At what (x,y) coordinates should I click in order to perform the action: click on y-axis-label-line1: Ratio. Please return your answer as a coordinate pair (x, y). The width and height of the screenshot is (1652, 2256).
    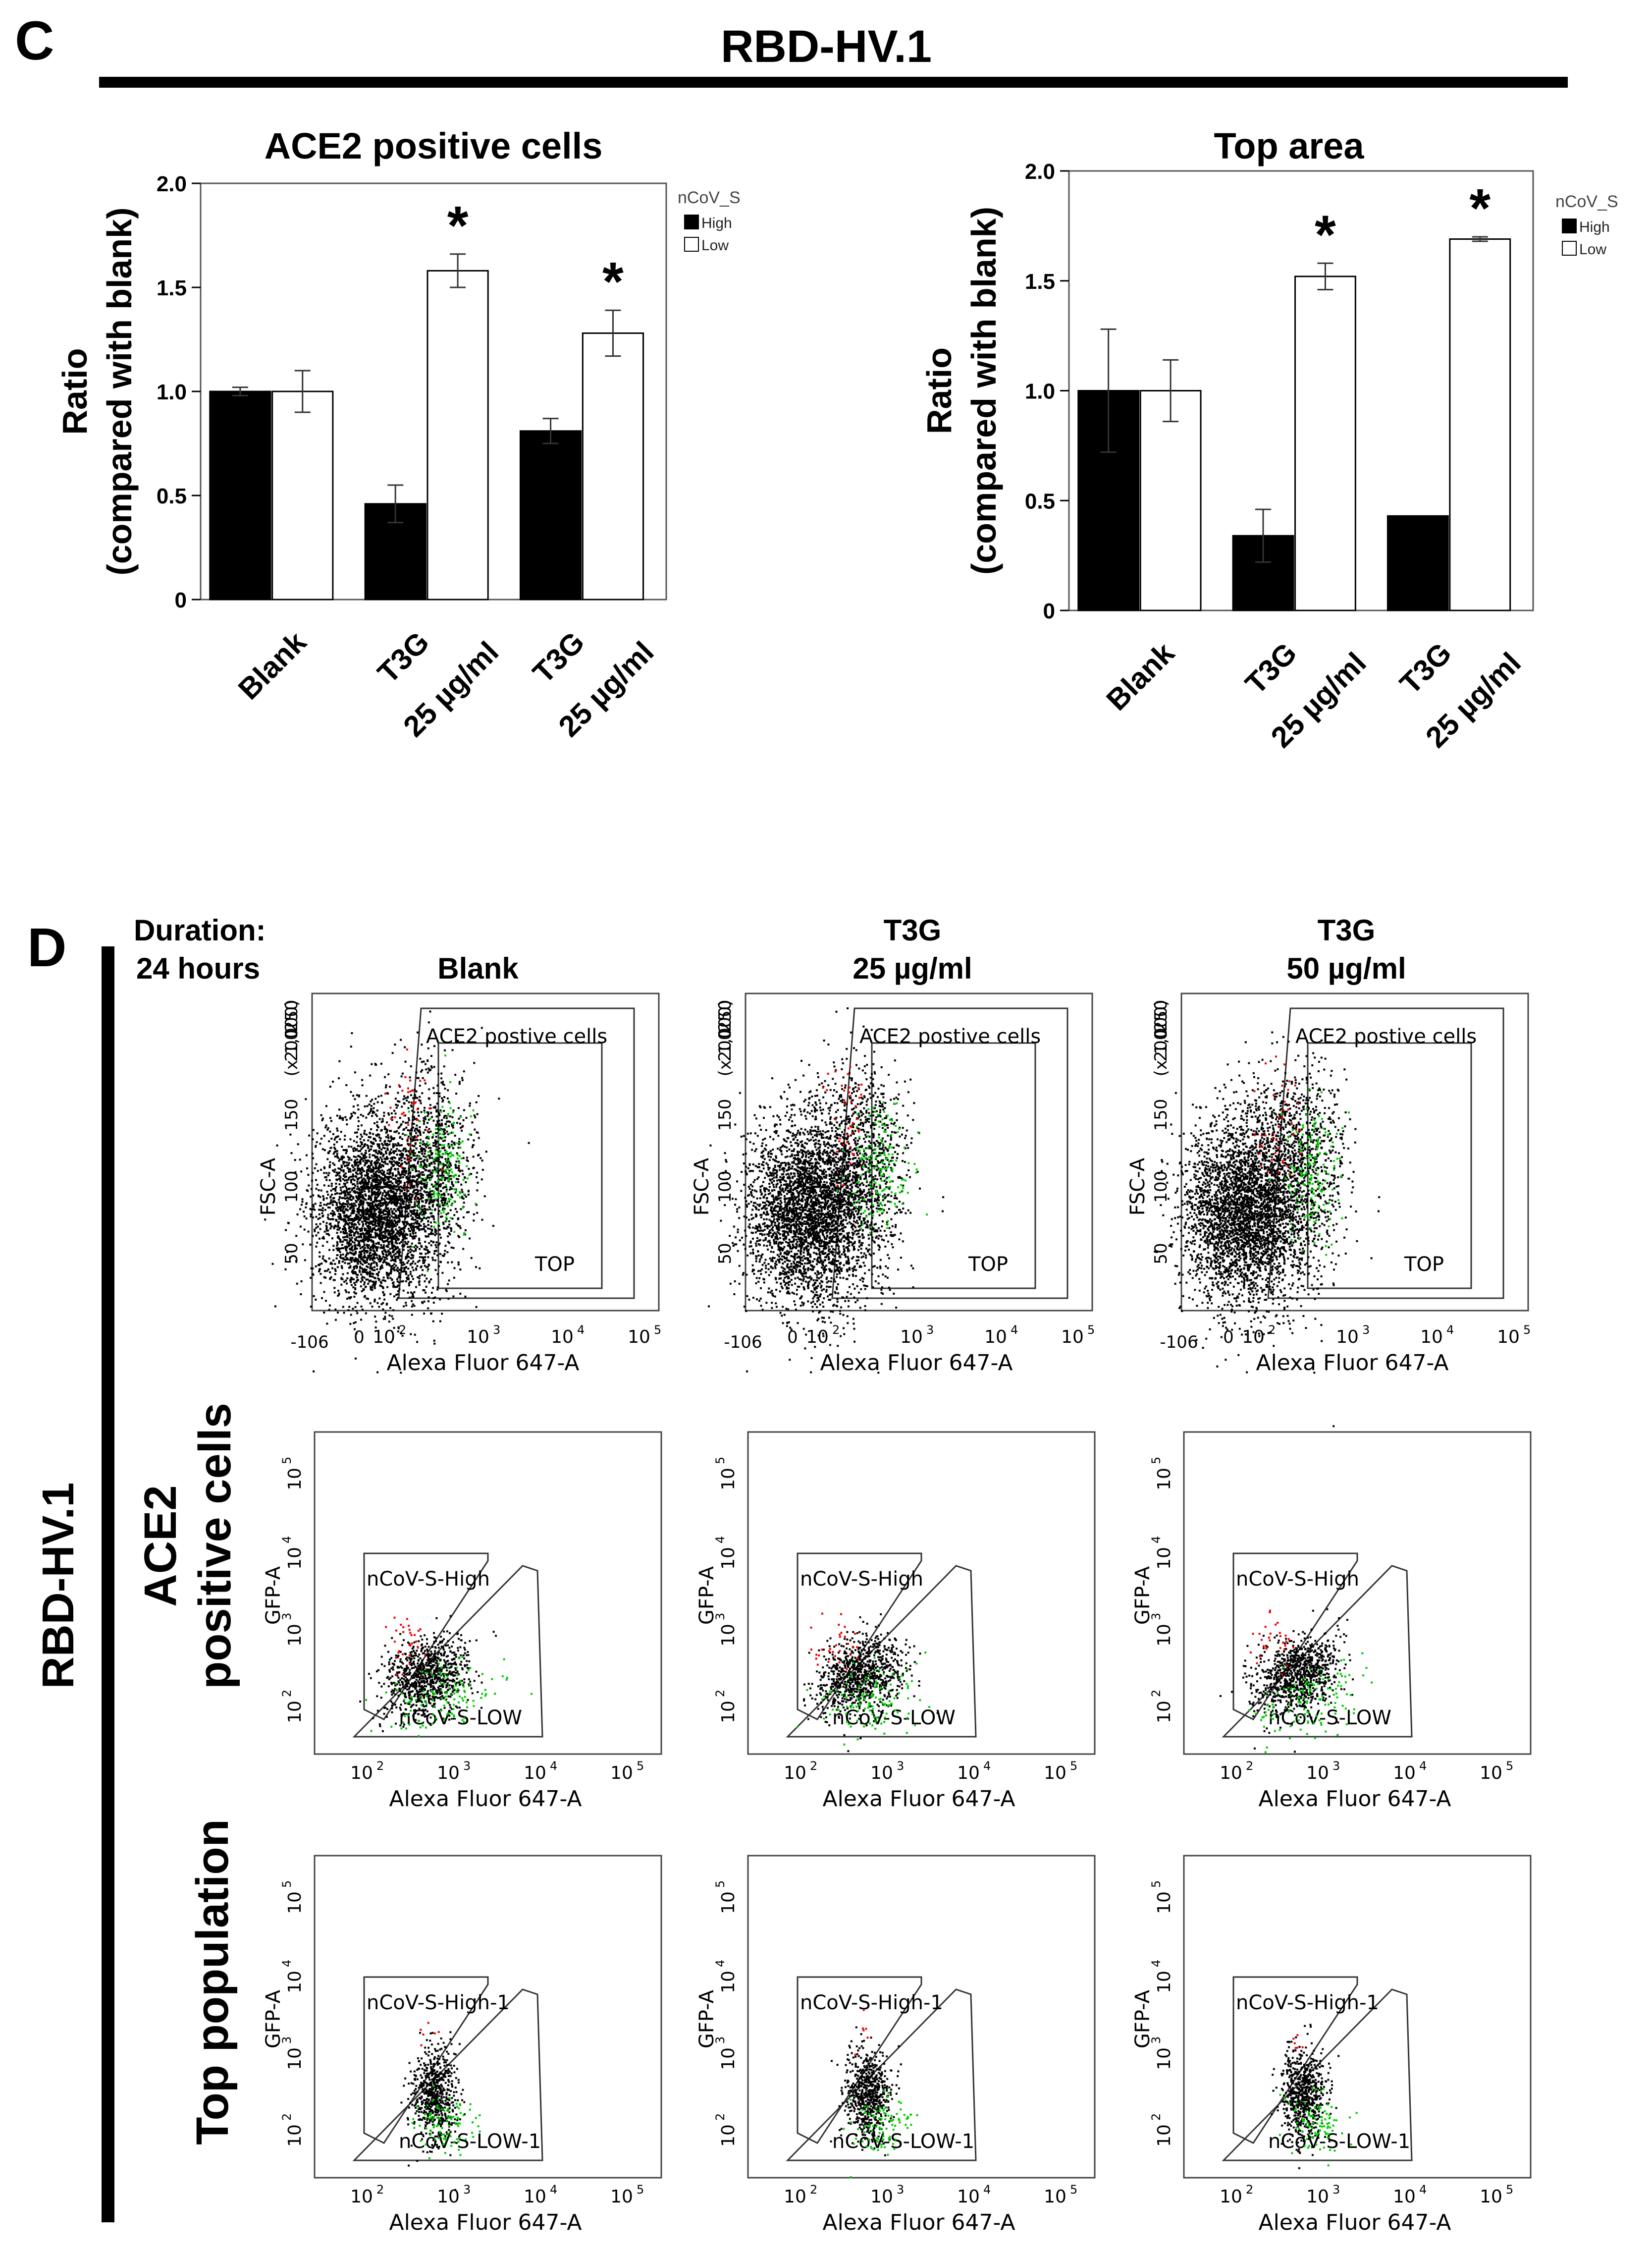
    Looking at the image, I should click on (939, 391).